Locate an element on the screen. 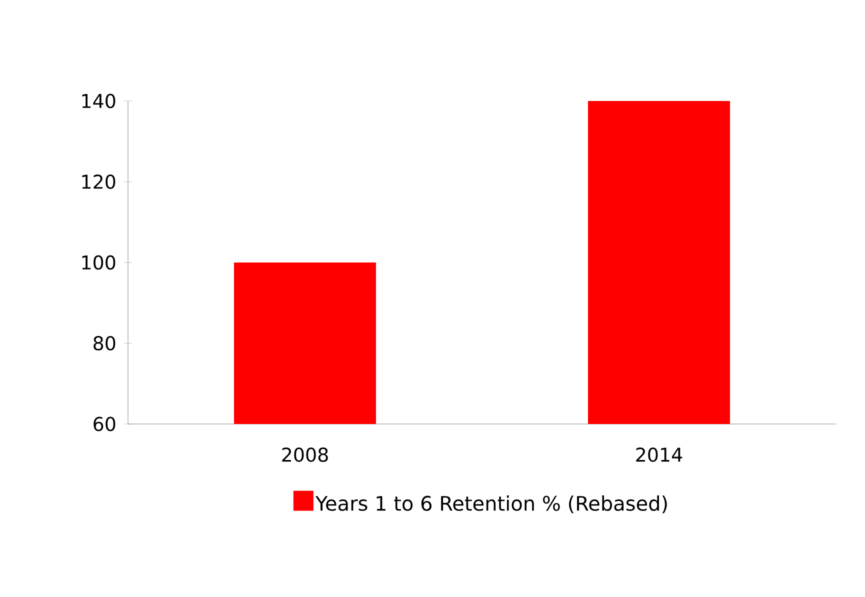 The height and width of the screenshot is (597, 865). y-tick-label: 60 is located at coordinates (105, 424).